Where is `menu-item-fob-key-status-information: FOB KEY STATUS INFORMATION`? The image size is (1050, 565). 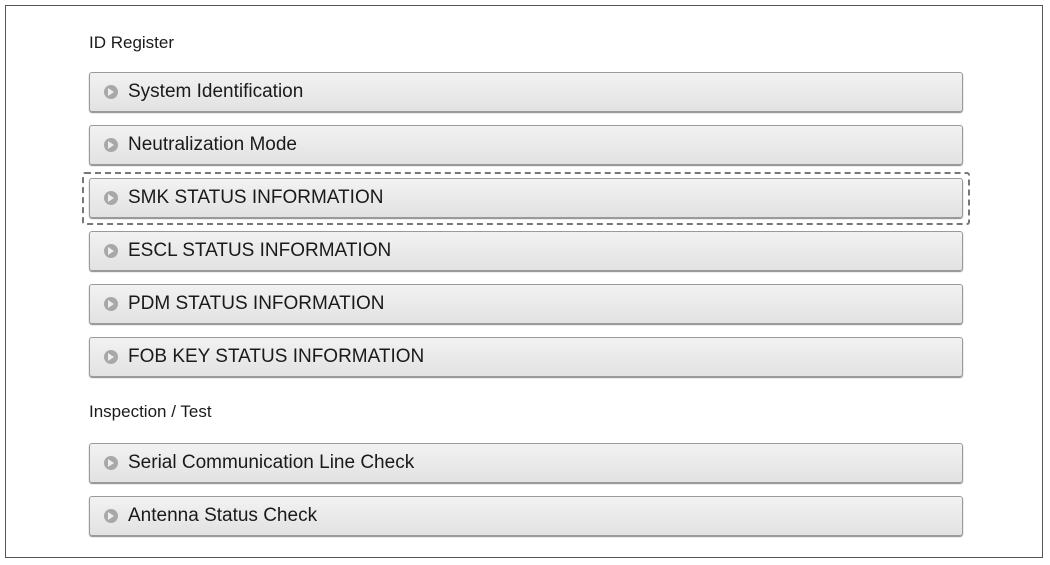 menu-item-fob-key-status-information: FOB KEY STATUS INFORMATION is located at coordinates (526, 357).